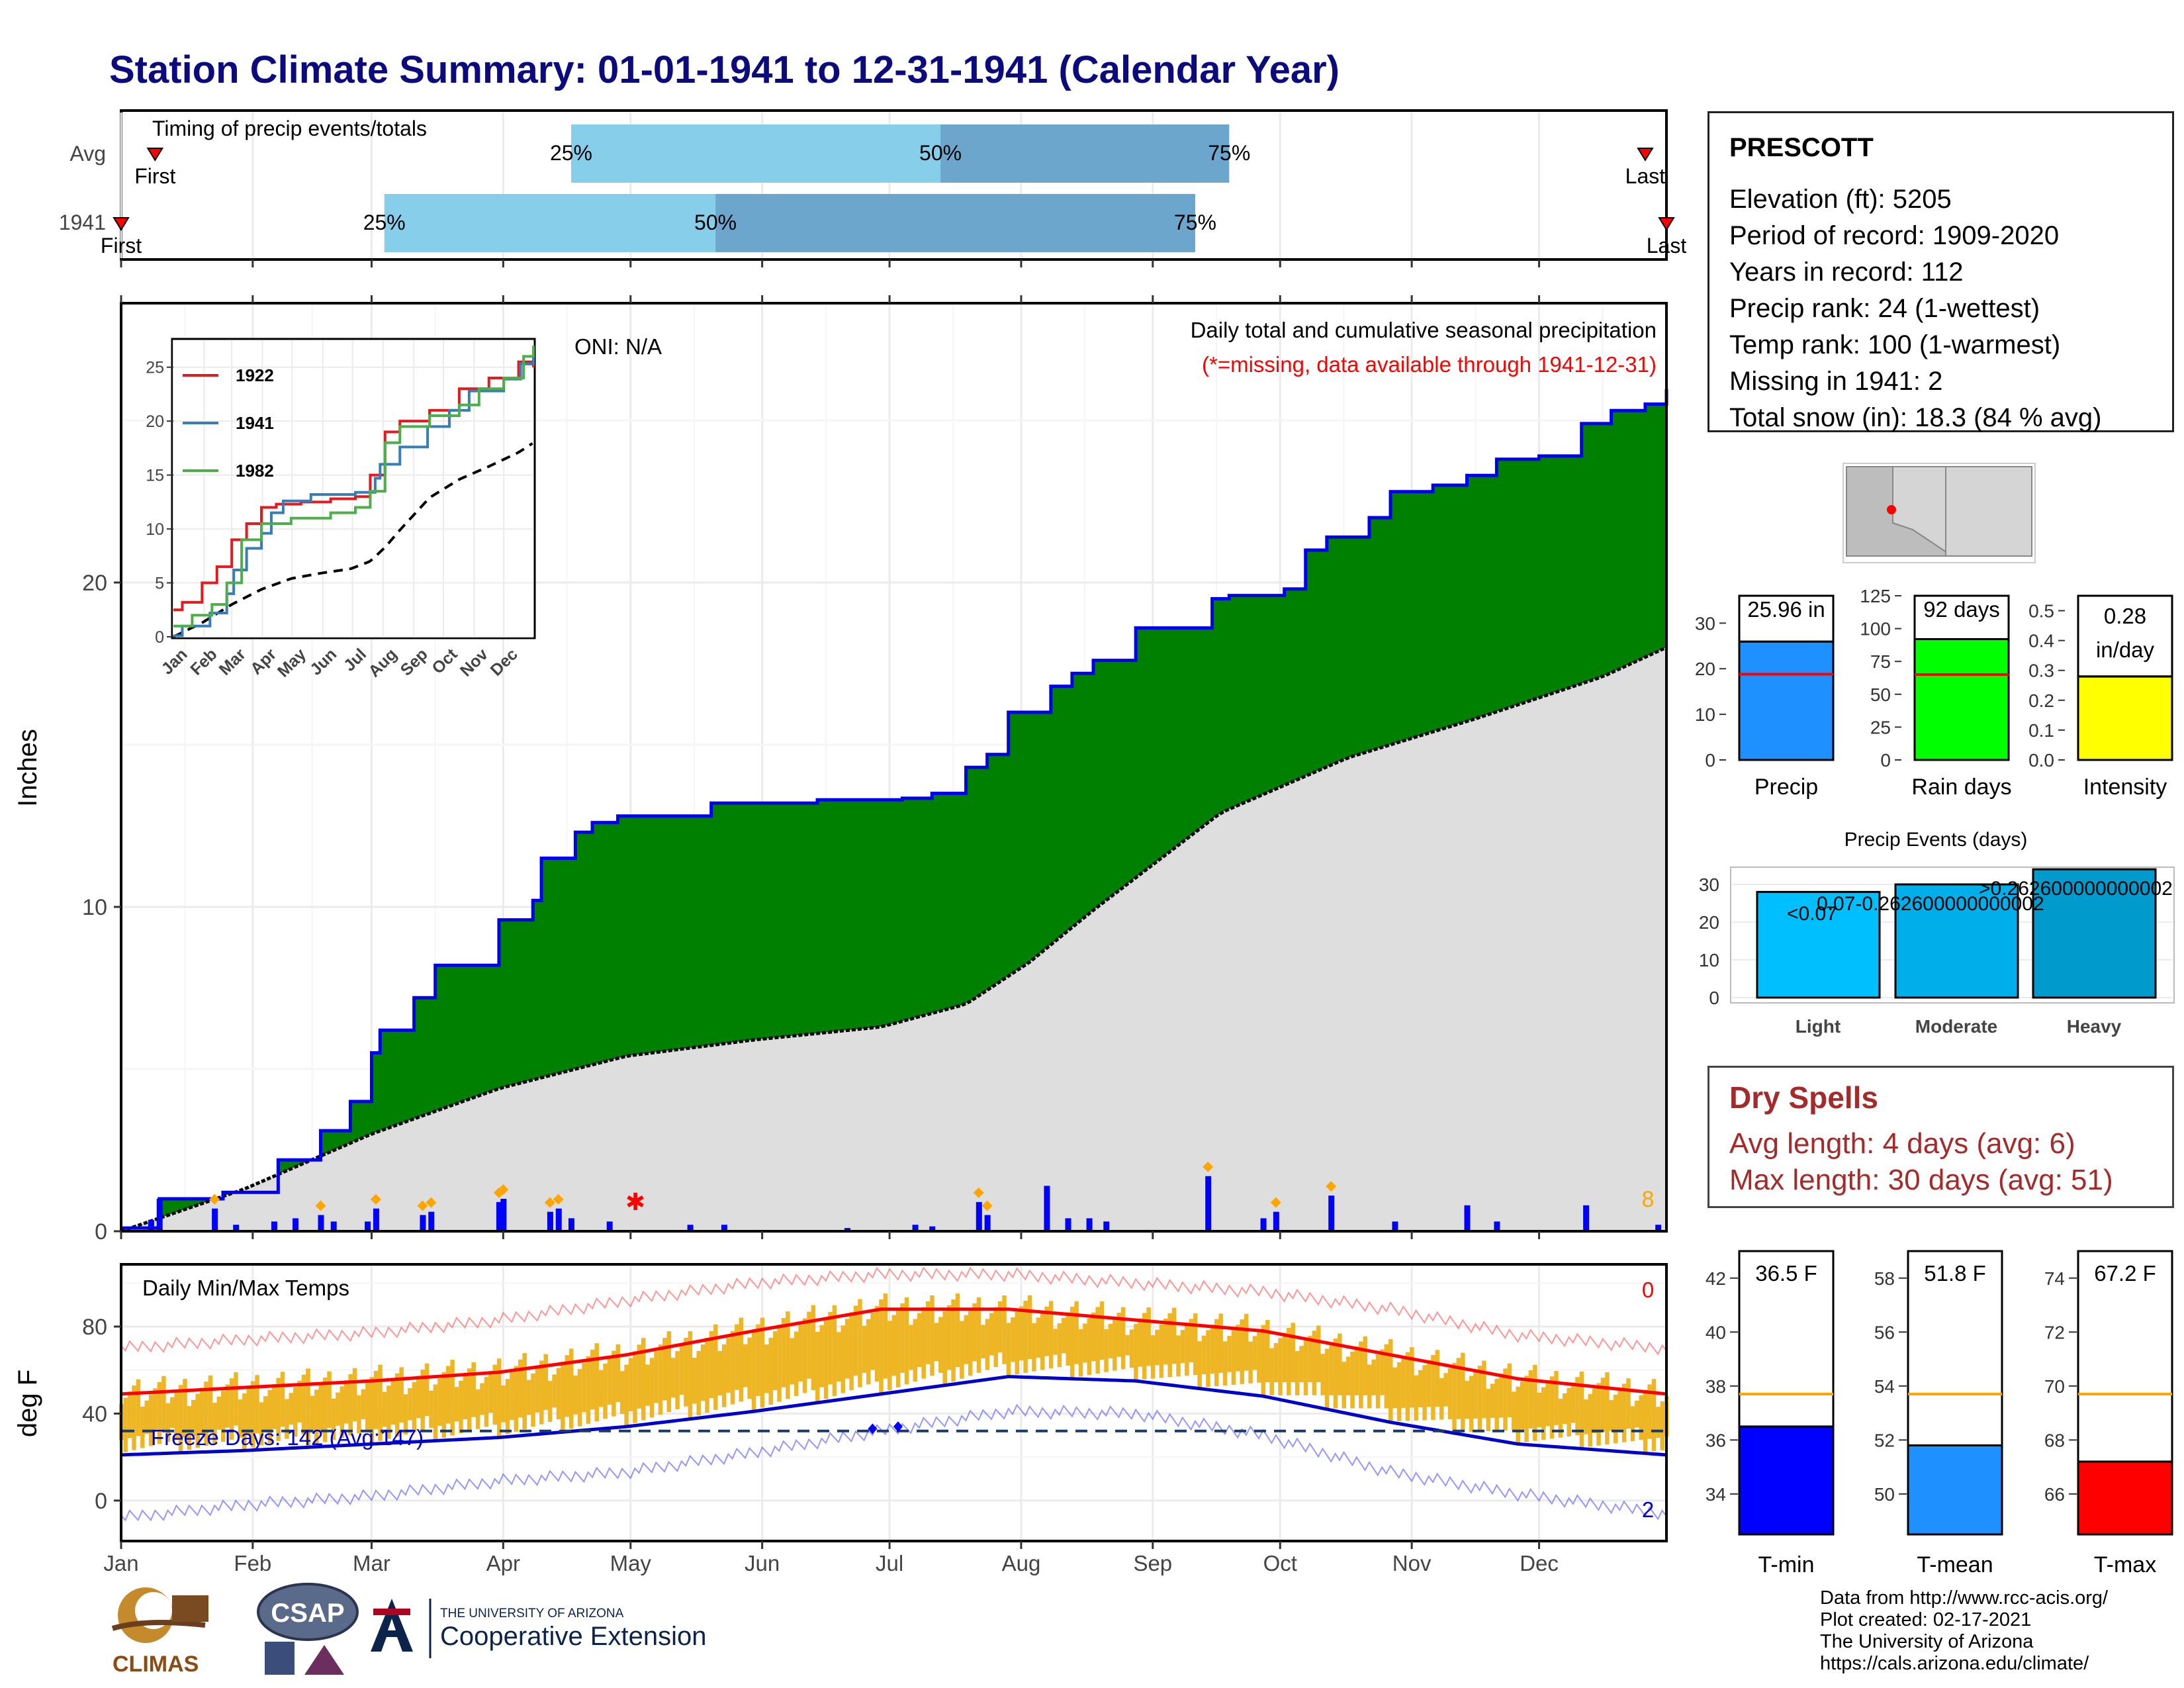 The image size is (2184, 1688). Describe the element at coordinates (1965, 1598) in the screenshot. I see `credit-line: Data from http://www.rcc-acis.org/` at that location.